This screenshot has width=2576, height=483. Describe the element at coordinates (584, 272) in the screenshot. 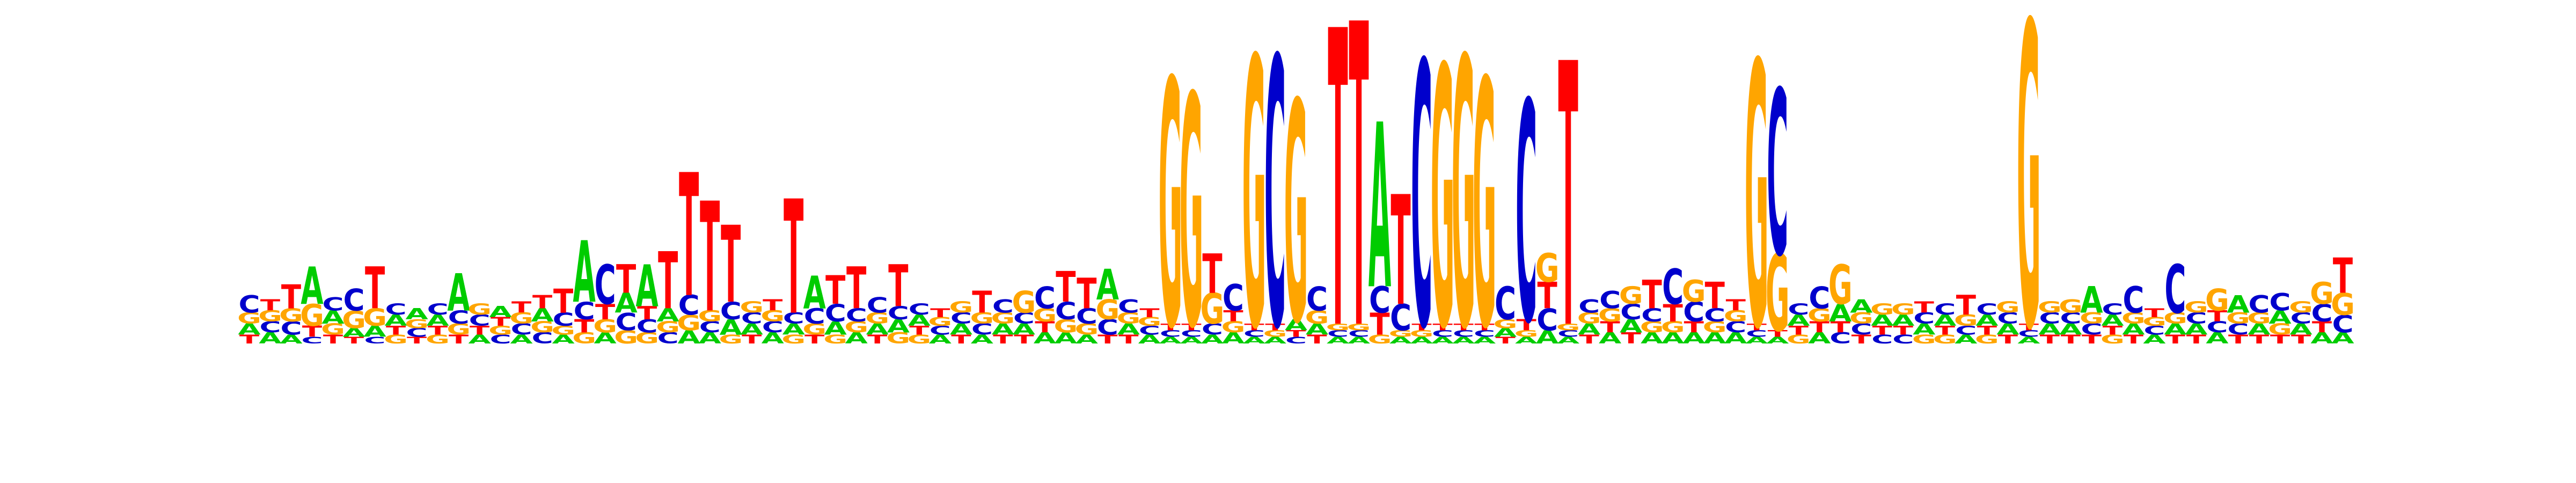

I see `logo-letter-a-pos-17: A` at that location.